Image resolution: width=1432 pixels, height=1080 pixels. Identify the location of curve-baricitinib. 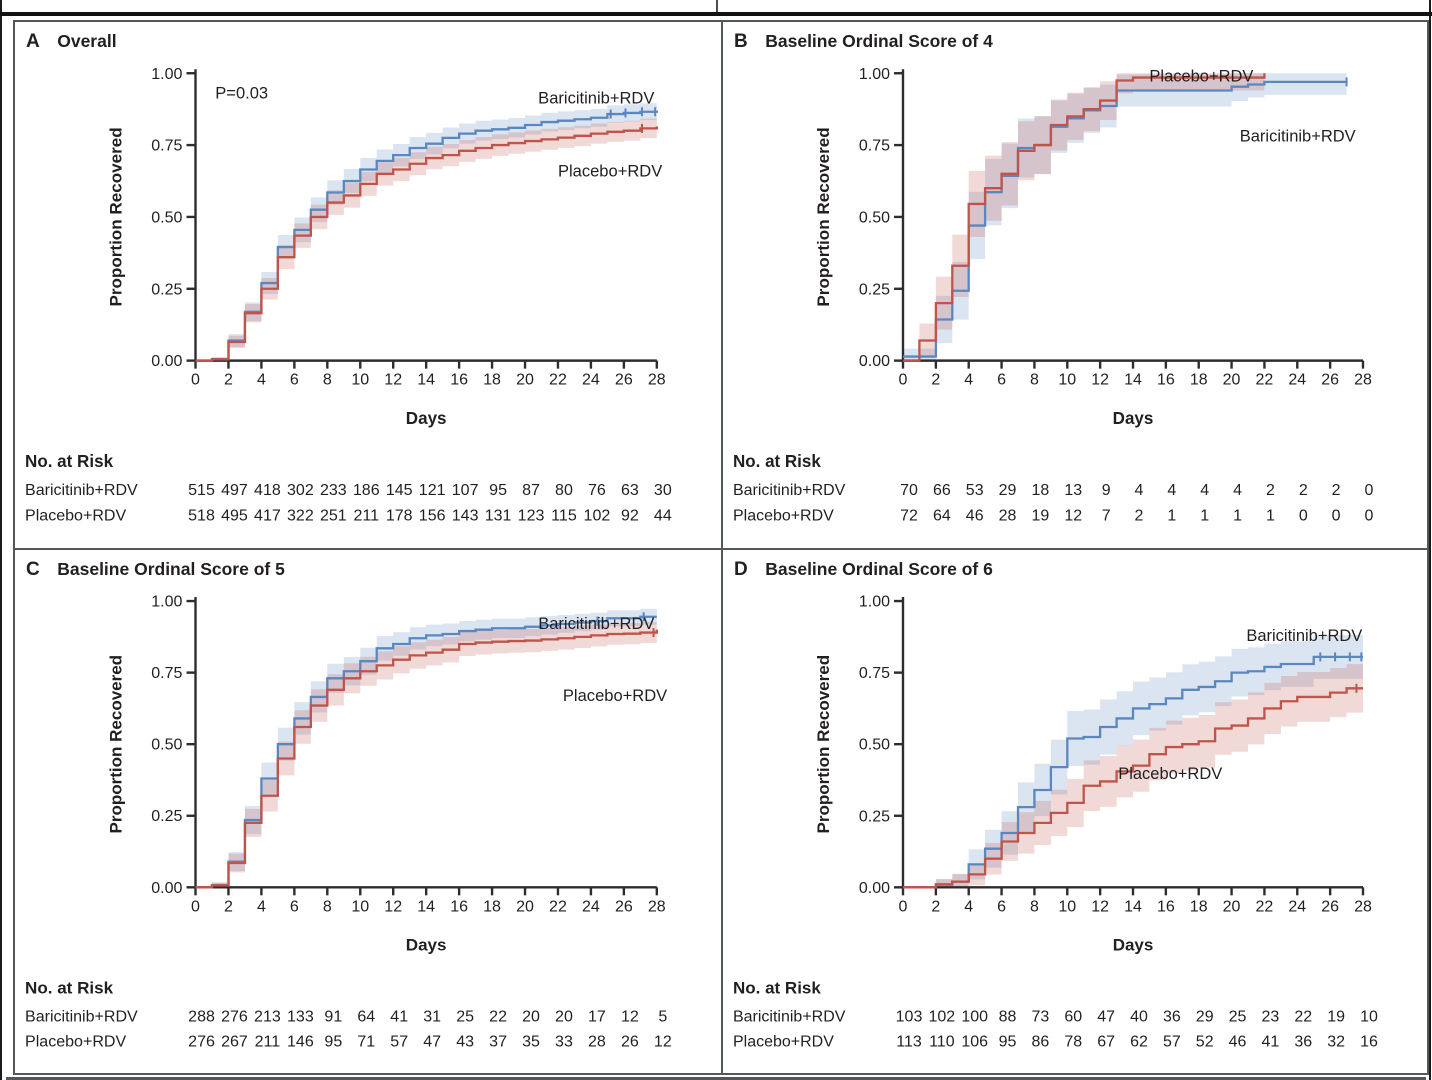
(426, 751).